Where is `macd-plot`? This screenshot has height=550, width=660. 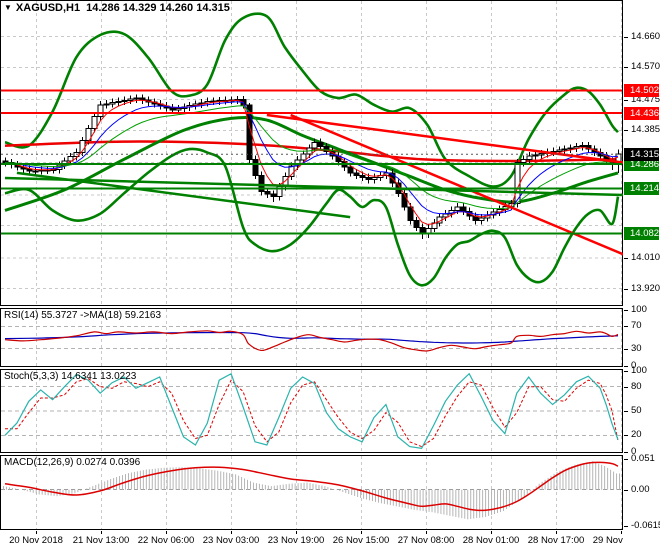 macd-plot is located at coordinates (311, 492).